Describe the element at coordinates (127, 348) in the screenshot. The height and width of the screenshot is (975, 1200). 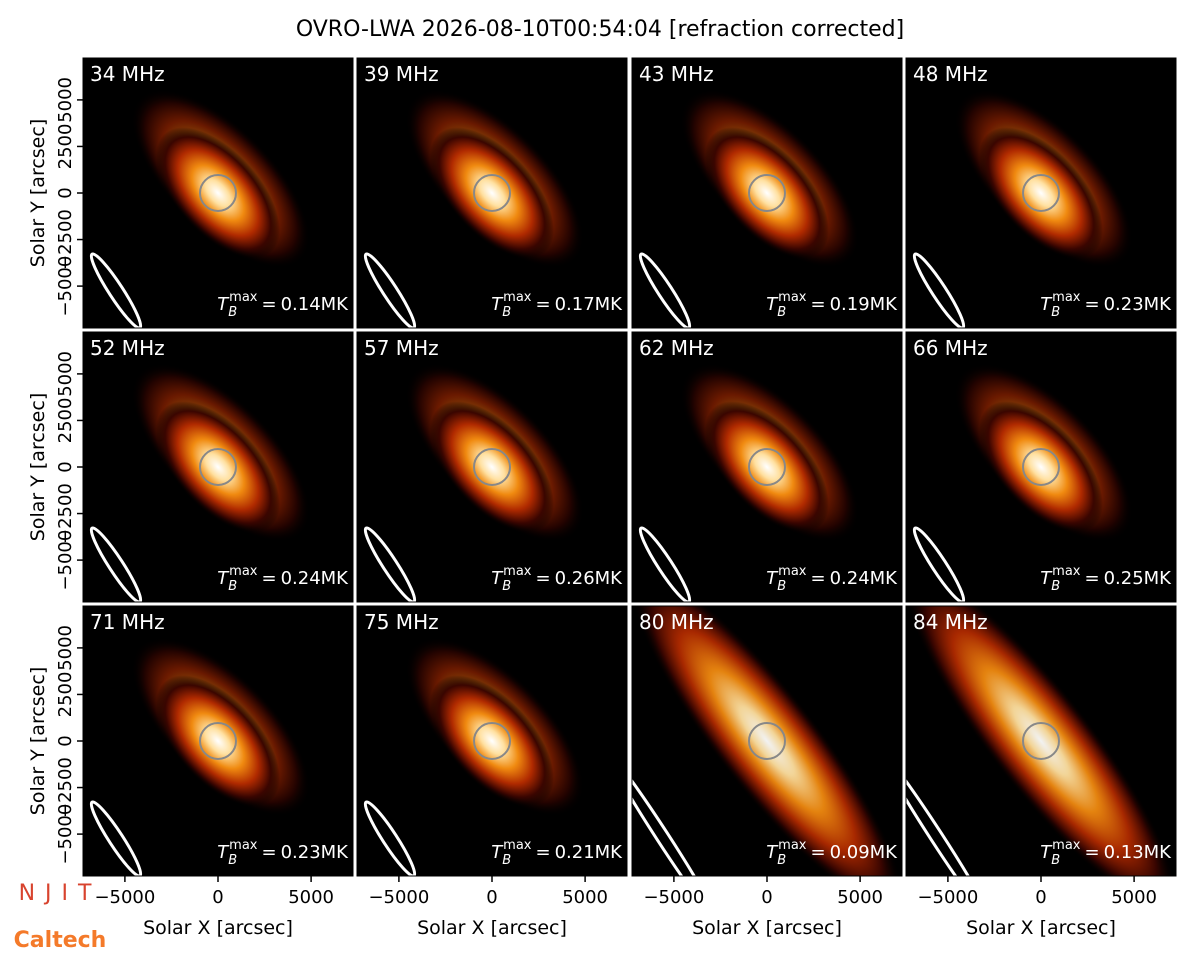
I see `frequency-label: 52 MHz` at that location.